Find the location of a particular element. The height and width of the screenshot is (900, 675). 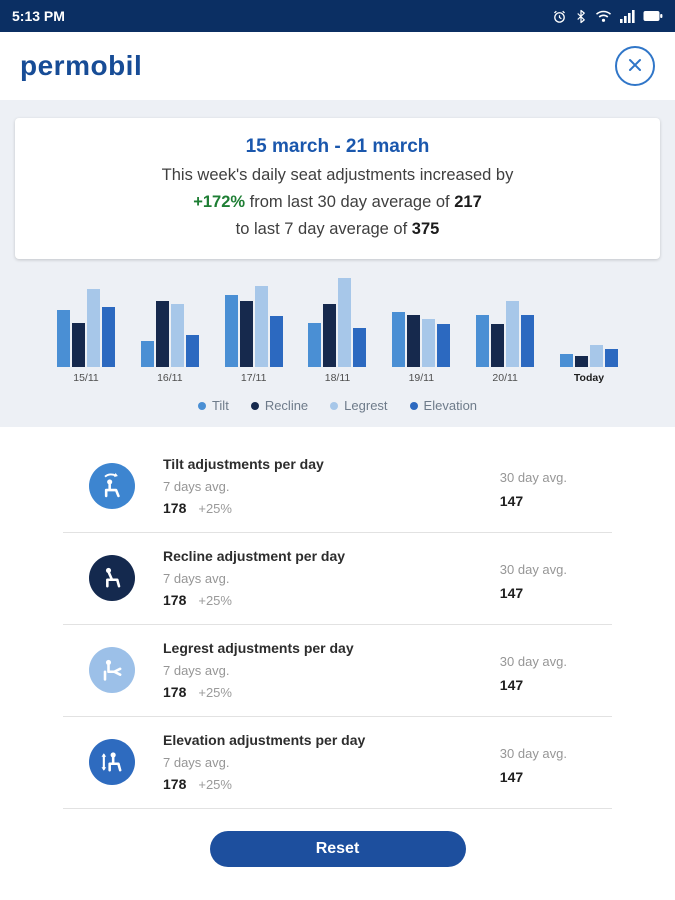

close-button is located at coordinates (635, 66).